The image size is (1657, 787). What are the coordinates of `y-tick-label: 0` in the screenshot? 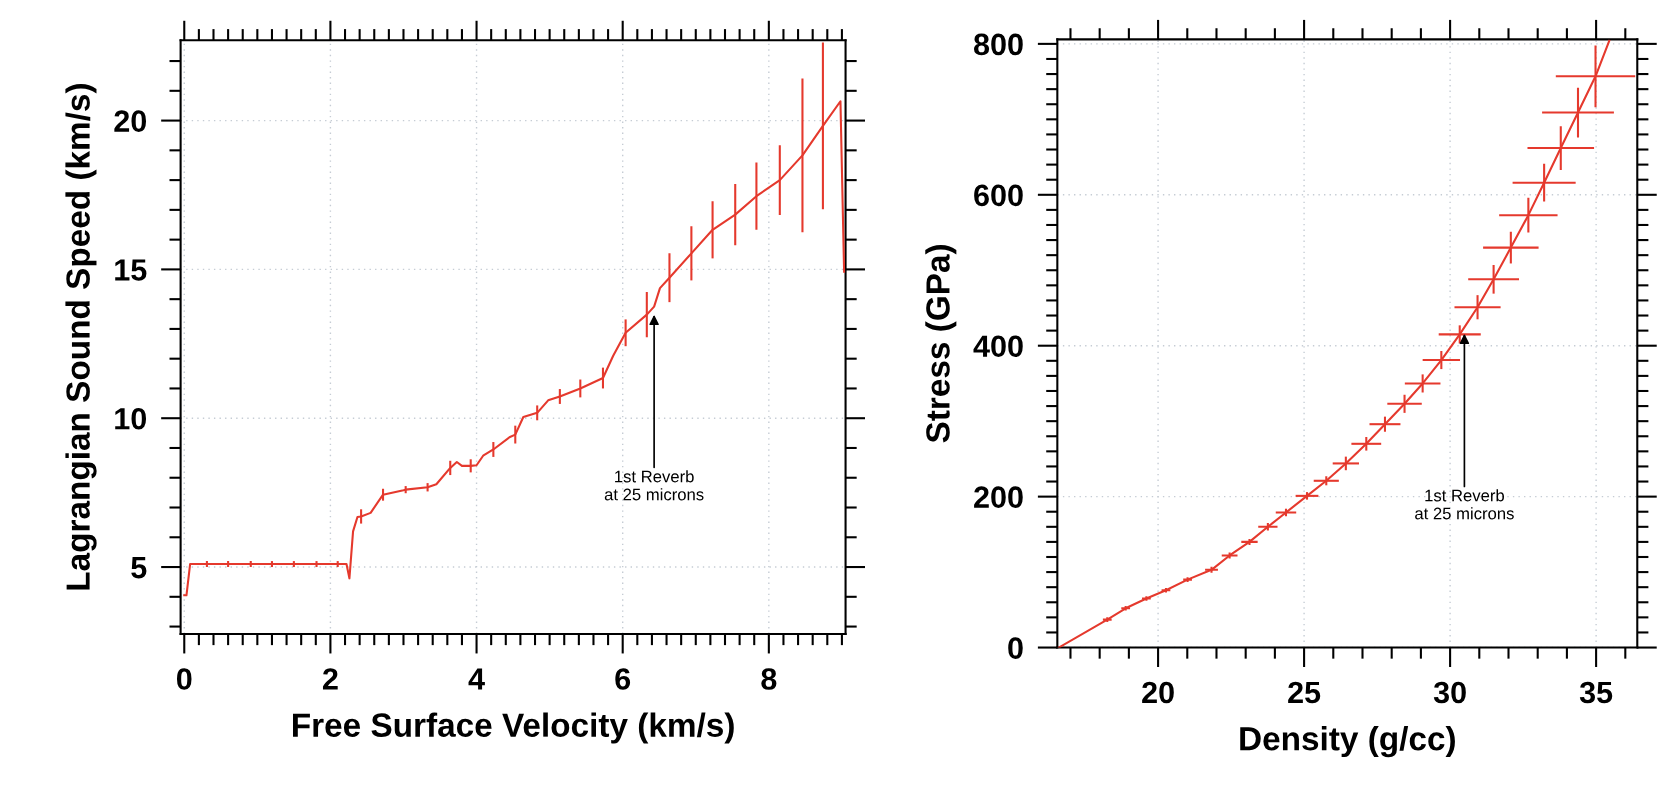 It's located at (1015, 648).